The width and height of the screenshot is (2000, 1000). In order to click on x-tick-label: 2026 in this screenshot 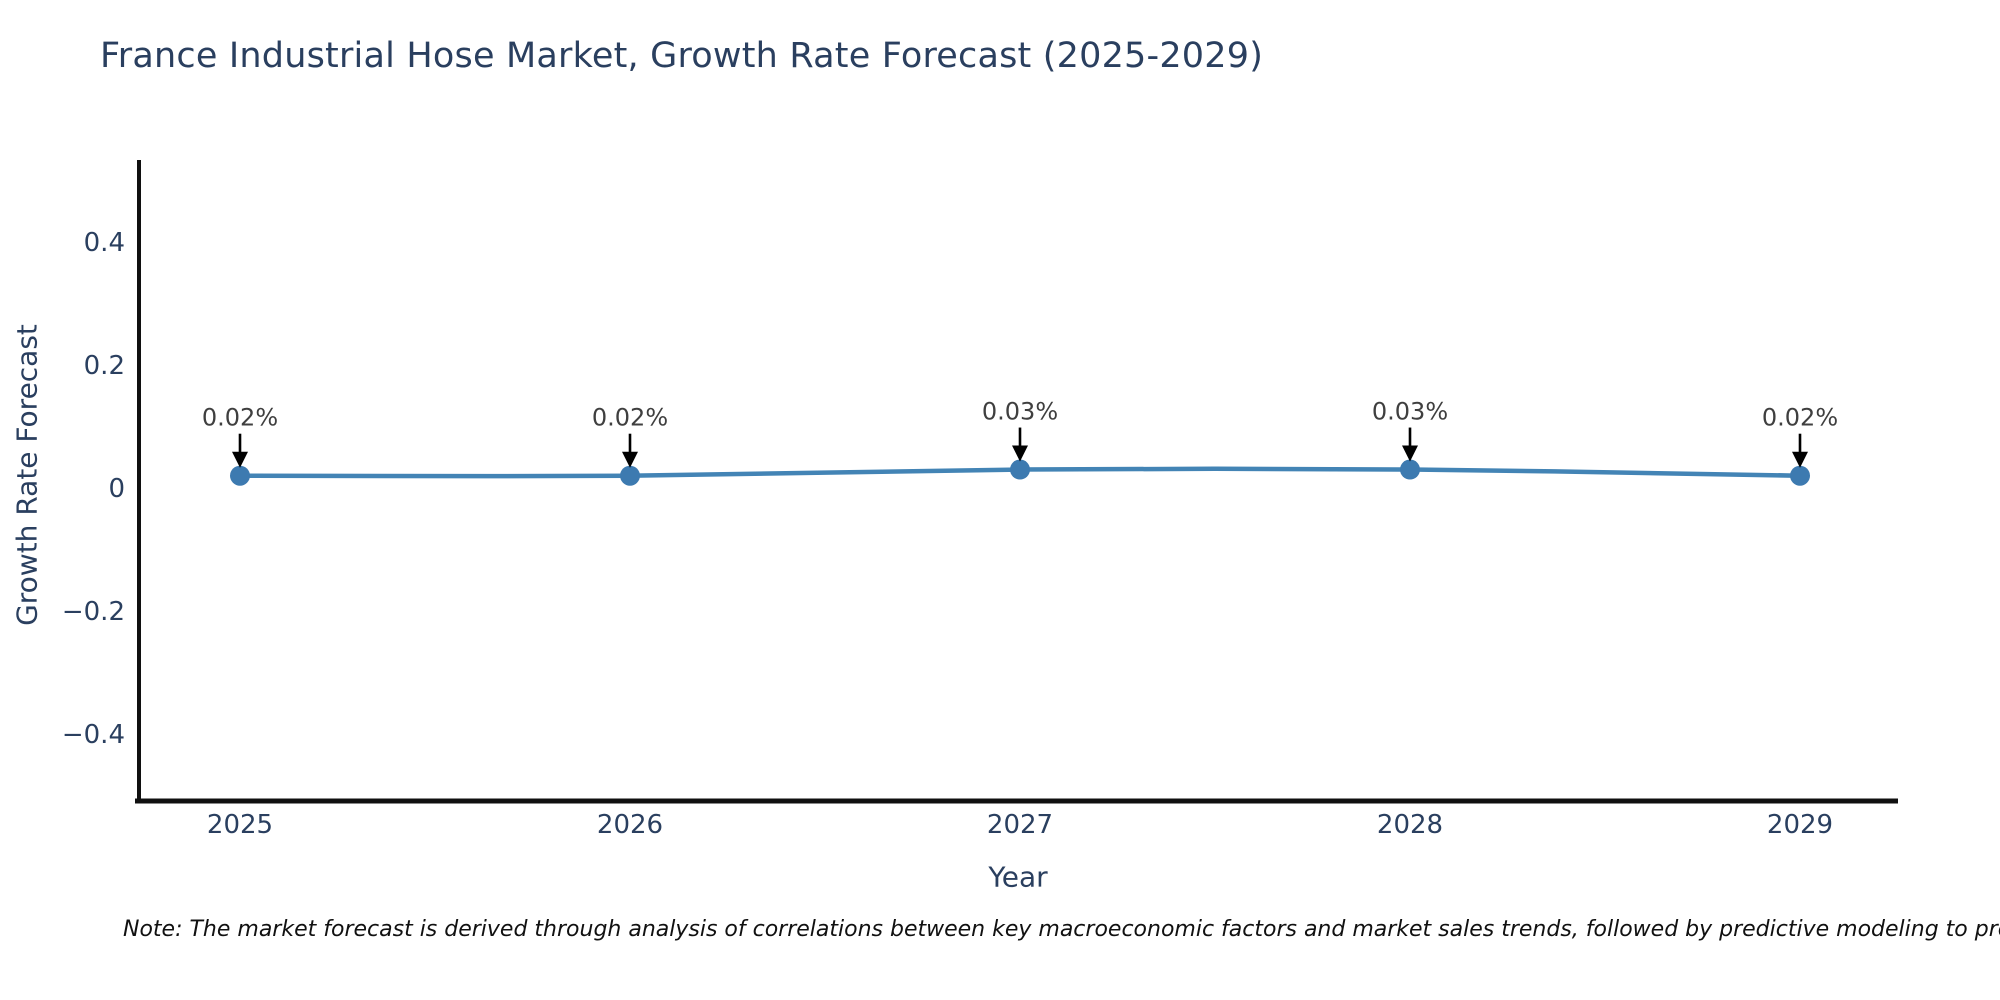, I will do `click(630, 825)`.